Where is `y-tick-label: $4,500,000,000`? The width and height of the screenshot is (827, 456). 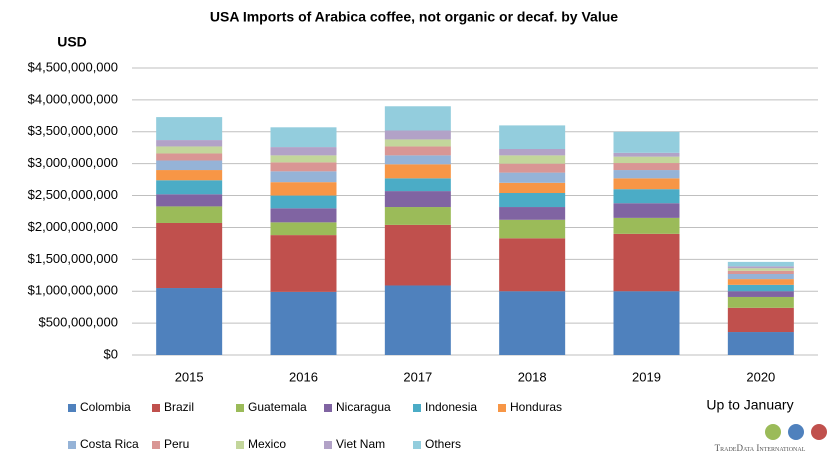 y-tick-label: $4,500,000,000 is located at coordinates (73, 66).